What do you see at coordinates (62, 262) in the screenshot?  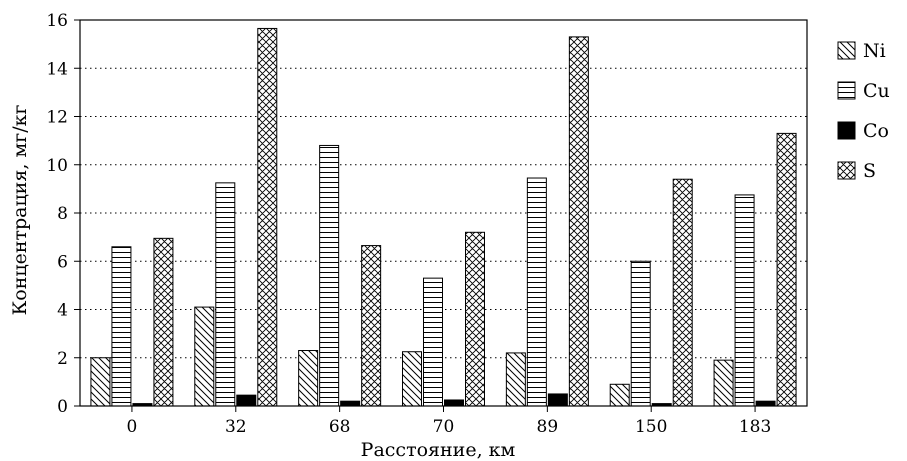 I see `y-tick-label: 6` at bounding box center [62, 262].